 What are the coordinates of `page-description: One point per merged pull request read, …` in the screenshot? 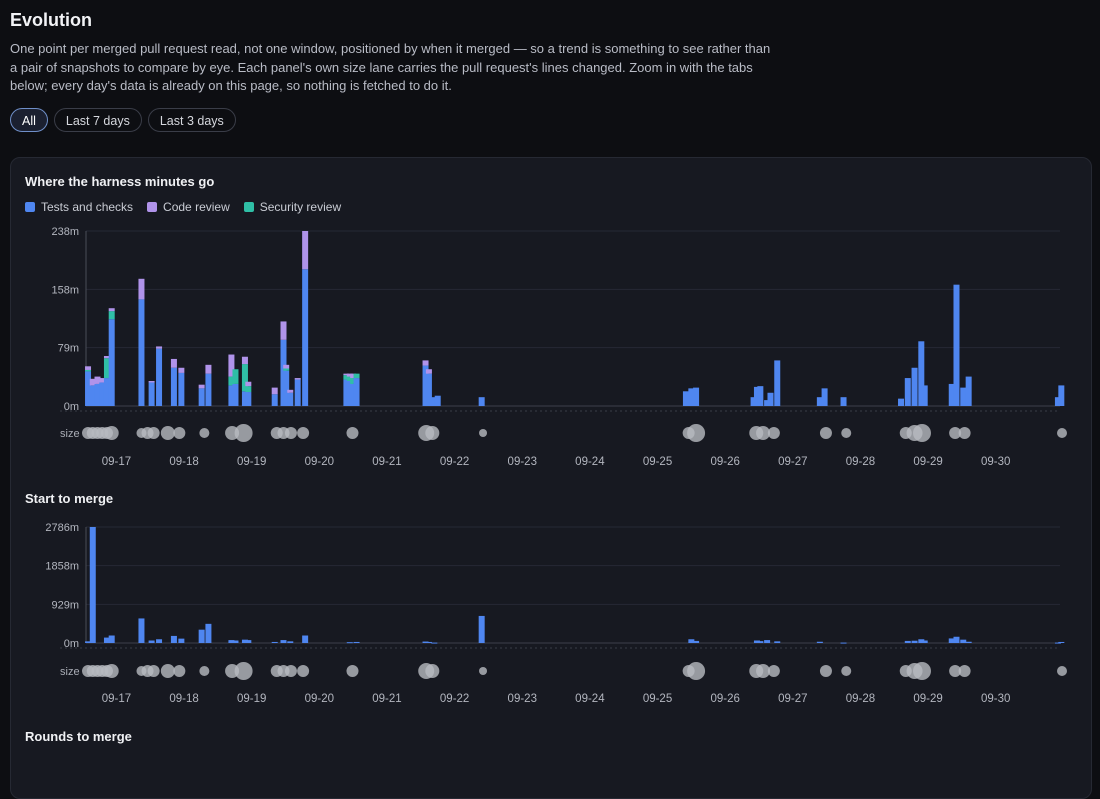 It's located at (390, 67).